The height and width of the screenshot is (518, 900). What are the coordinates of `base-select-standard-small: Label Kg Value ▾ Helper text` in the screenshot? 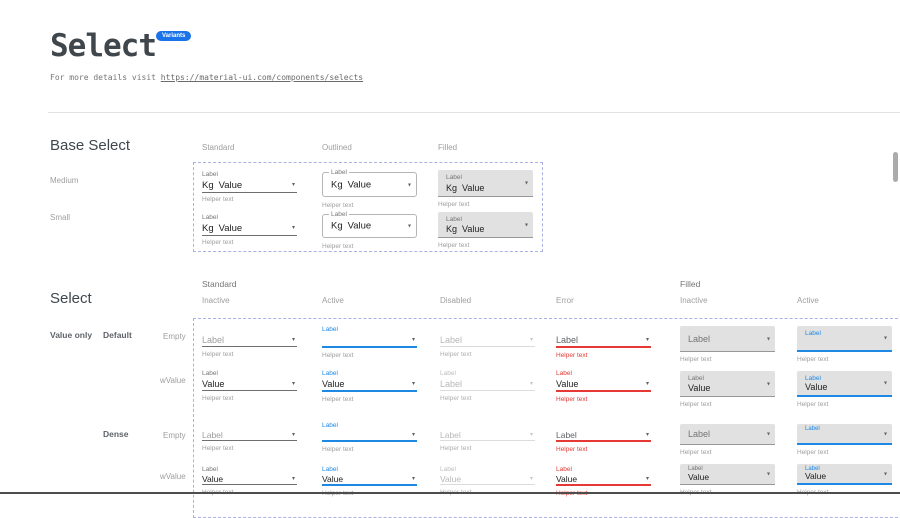 It's located at (249, 228).